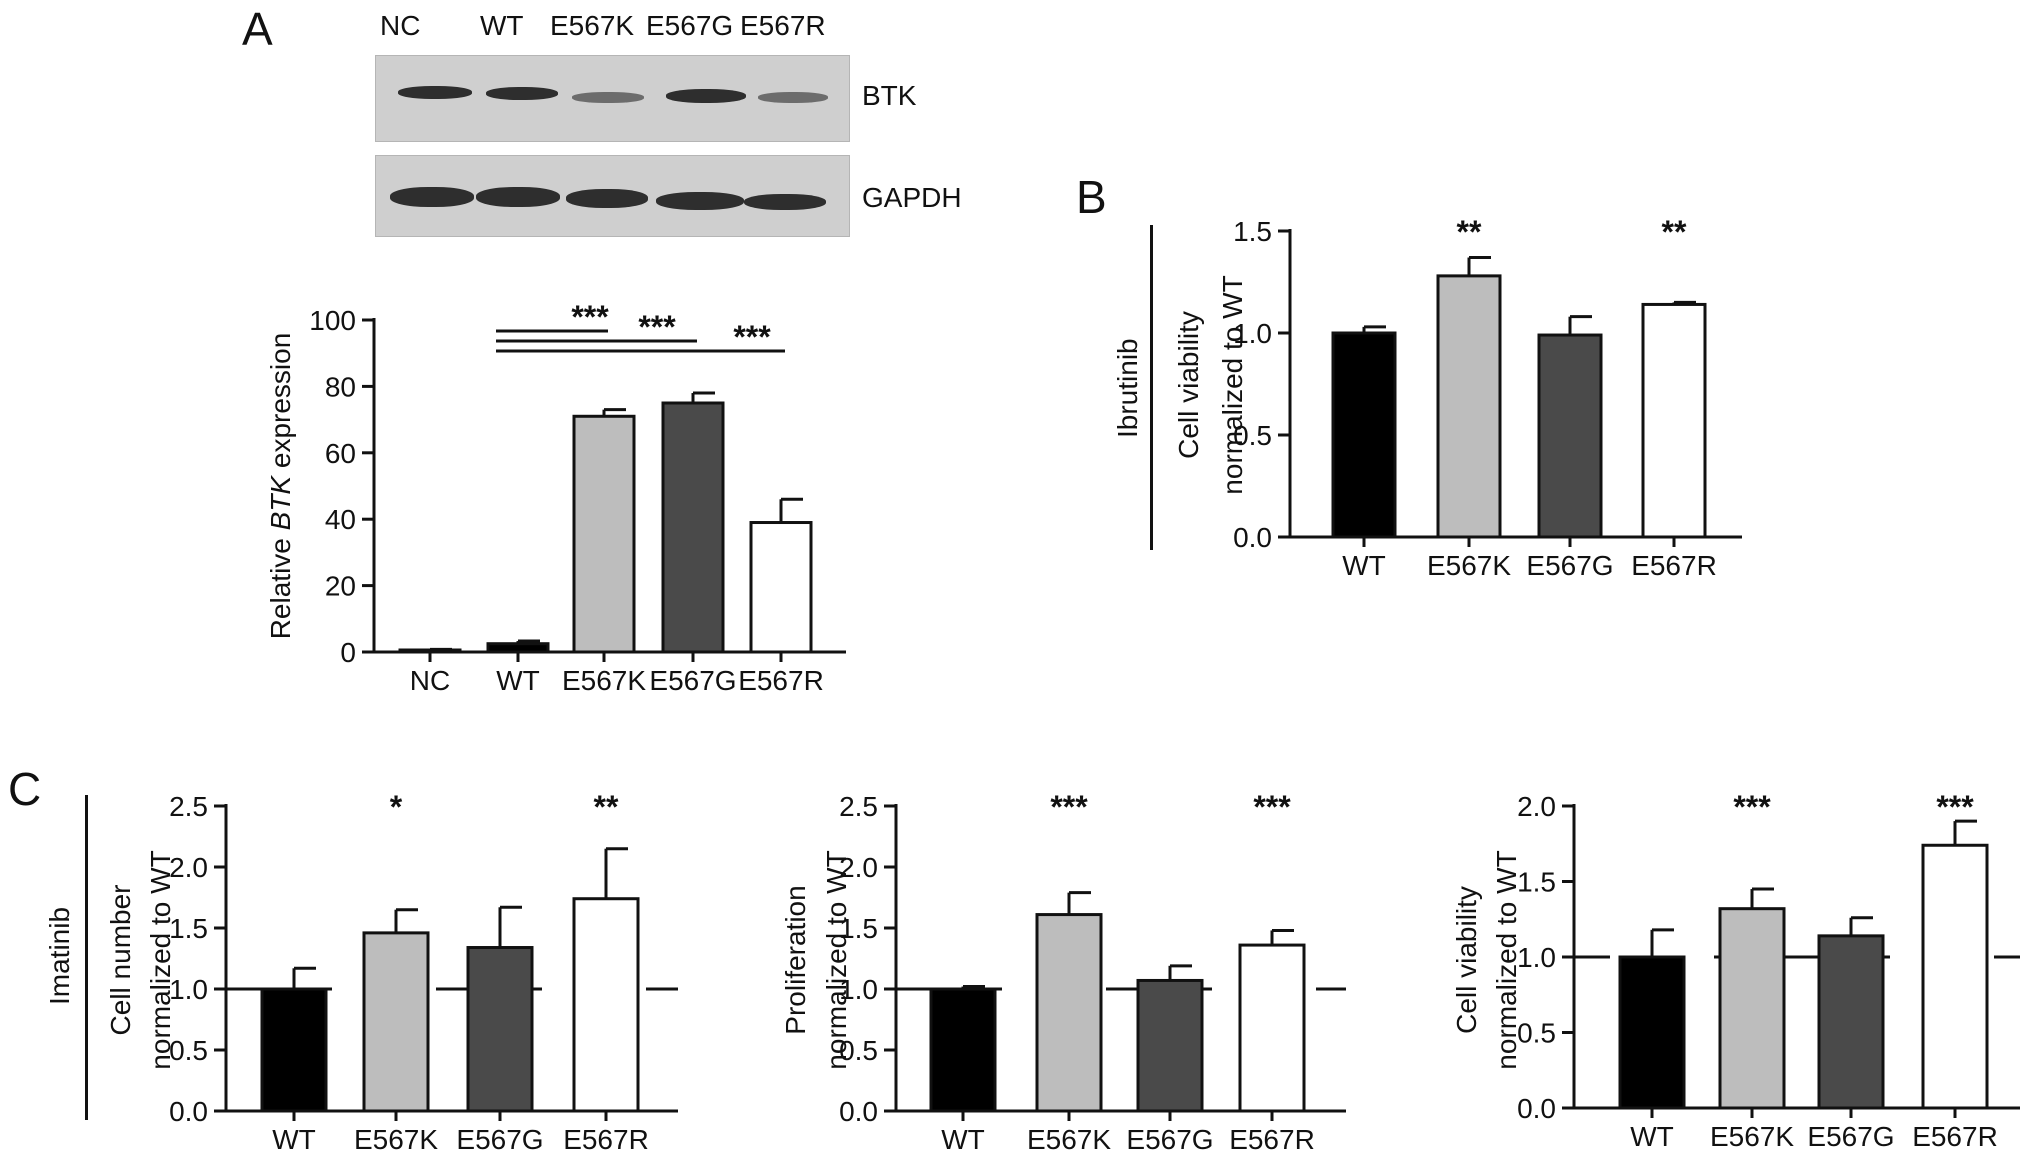 Image resolution: width=2032 pixels, height=1154 pixels. I want to click on btk-blot-strip, so click(612, 98).